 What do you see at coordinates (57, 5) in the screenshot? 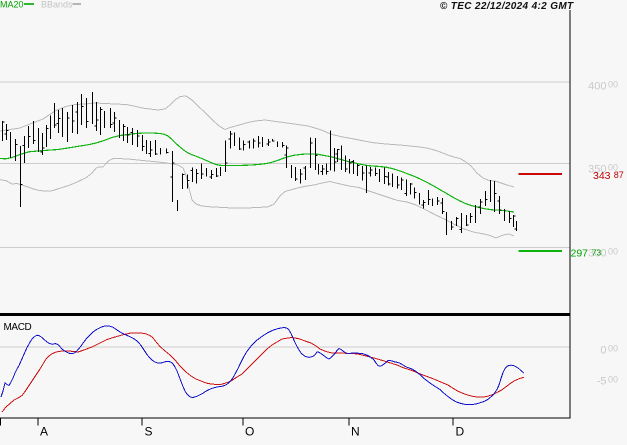
I see `svg-text: BBands` at bounding box center [57, 5].